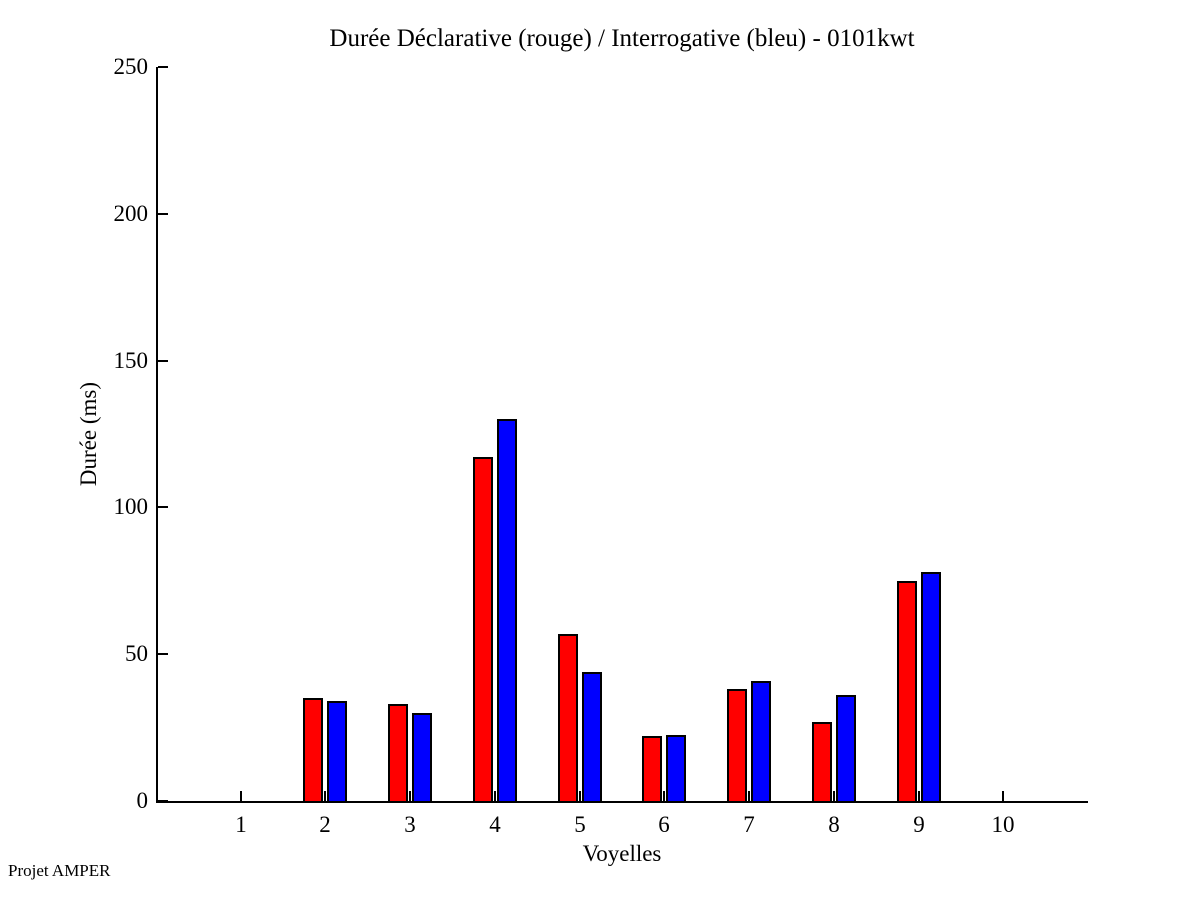 The width and height of the screenshot is (1201, 901). I want to click on y-tick-label: 100, so click(131, 506).